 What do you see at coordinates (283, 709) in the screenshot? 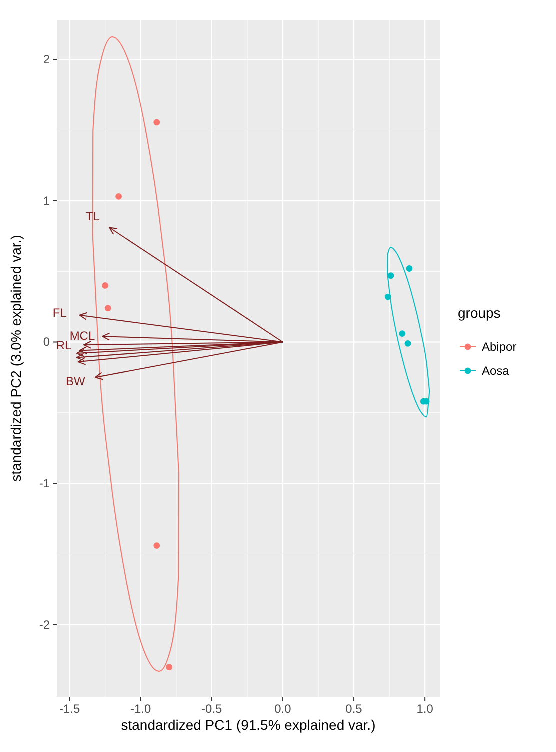
I see `x-tick-label: 0.0` at bounding box center [283, 709].